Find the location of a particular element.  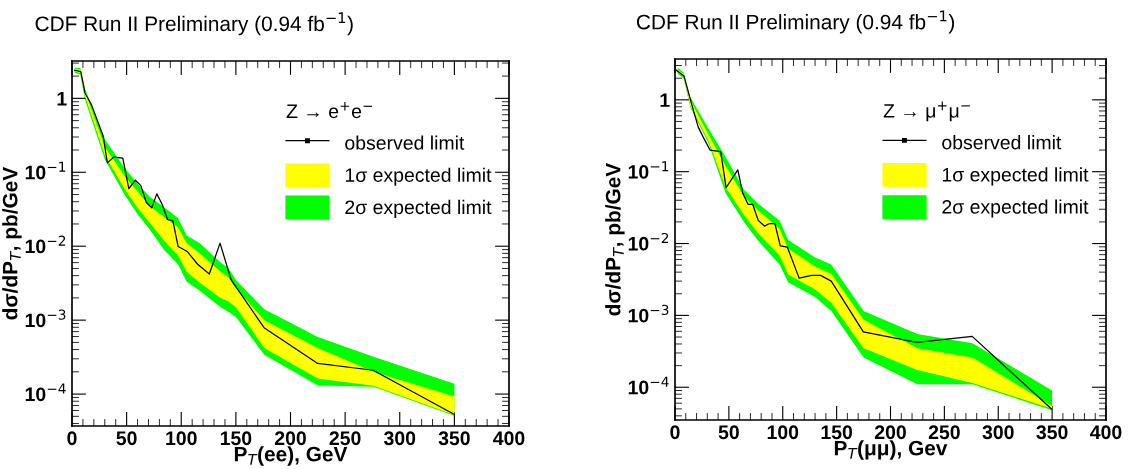

legend-title: Z → μ$^{+}$μ$^{−}$ is located at coordinates (926, 111).